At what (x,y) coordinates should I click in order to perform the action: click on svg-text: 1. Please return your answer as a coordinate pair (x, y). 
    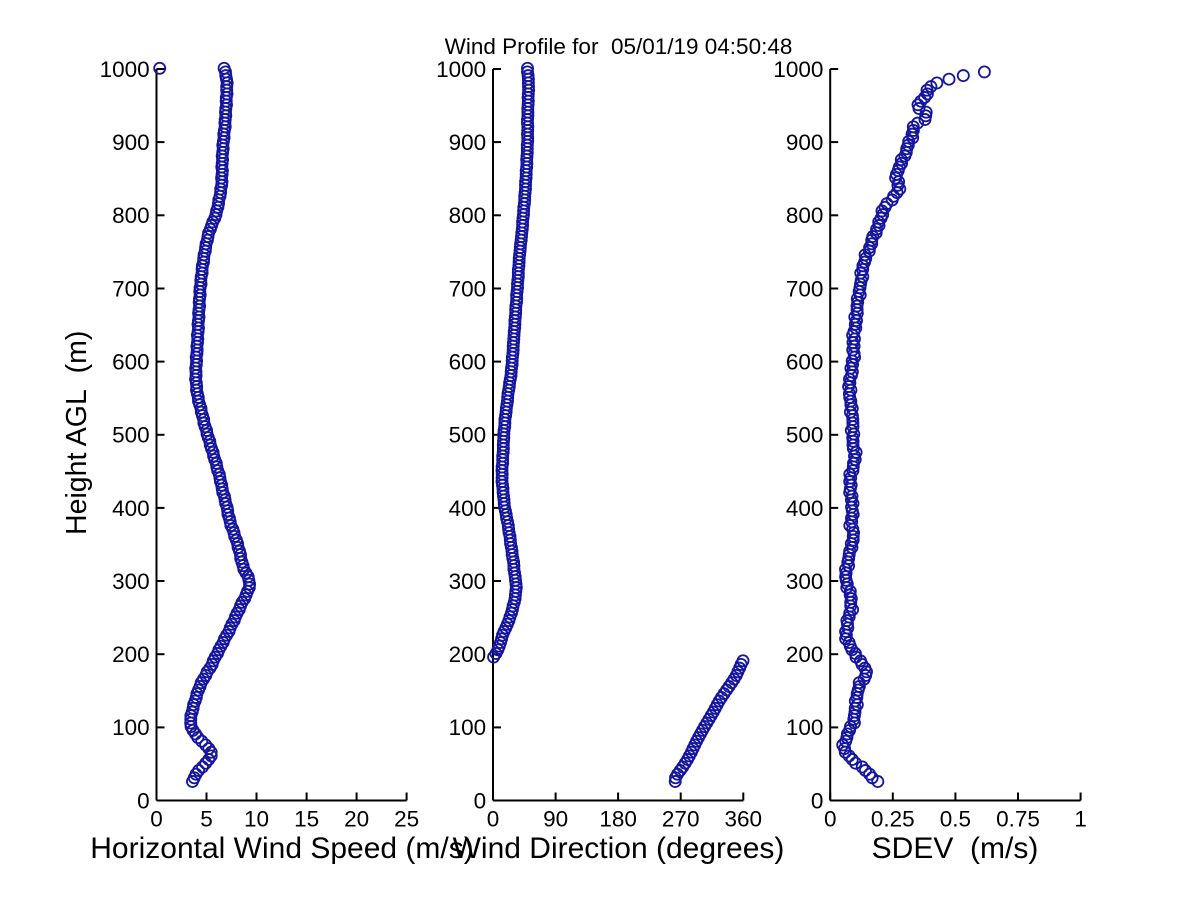
    Looking at the image, I should click on (1080, 819).